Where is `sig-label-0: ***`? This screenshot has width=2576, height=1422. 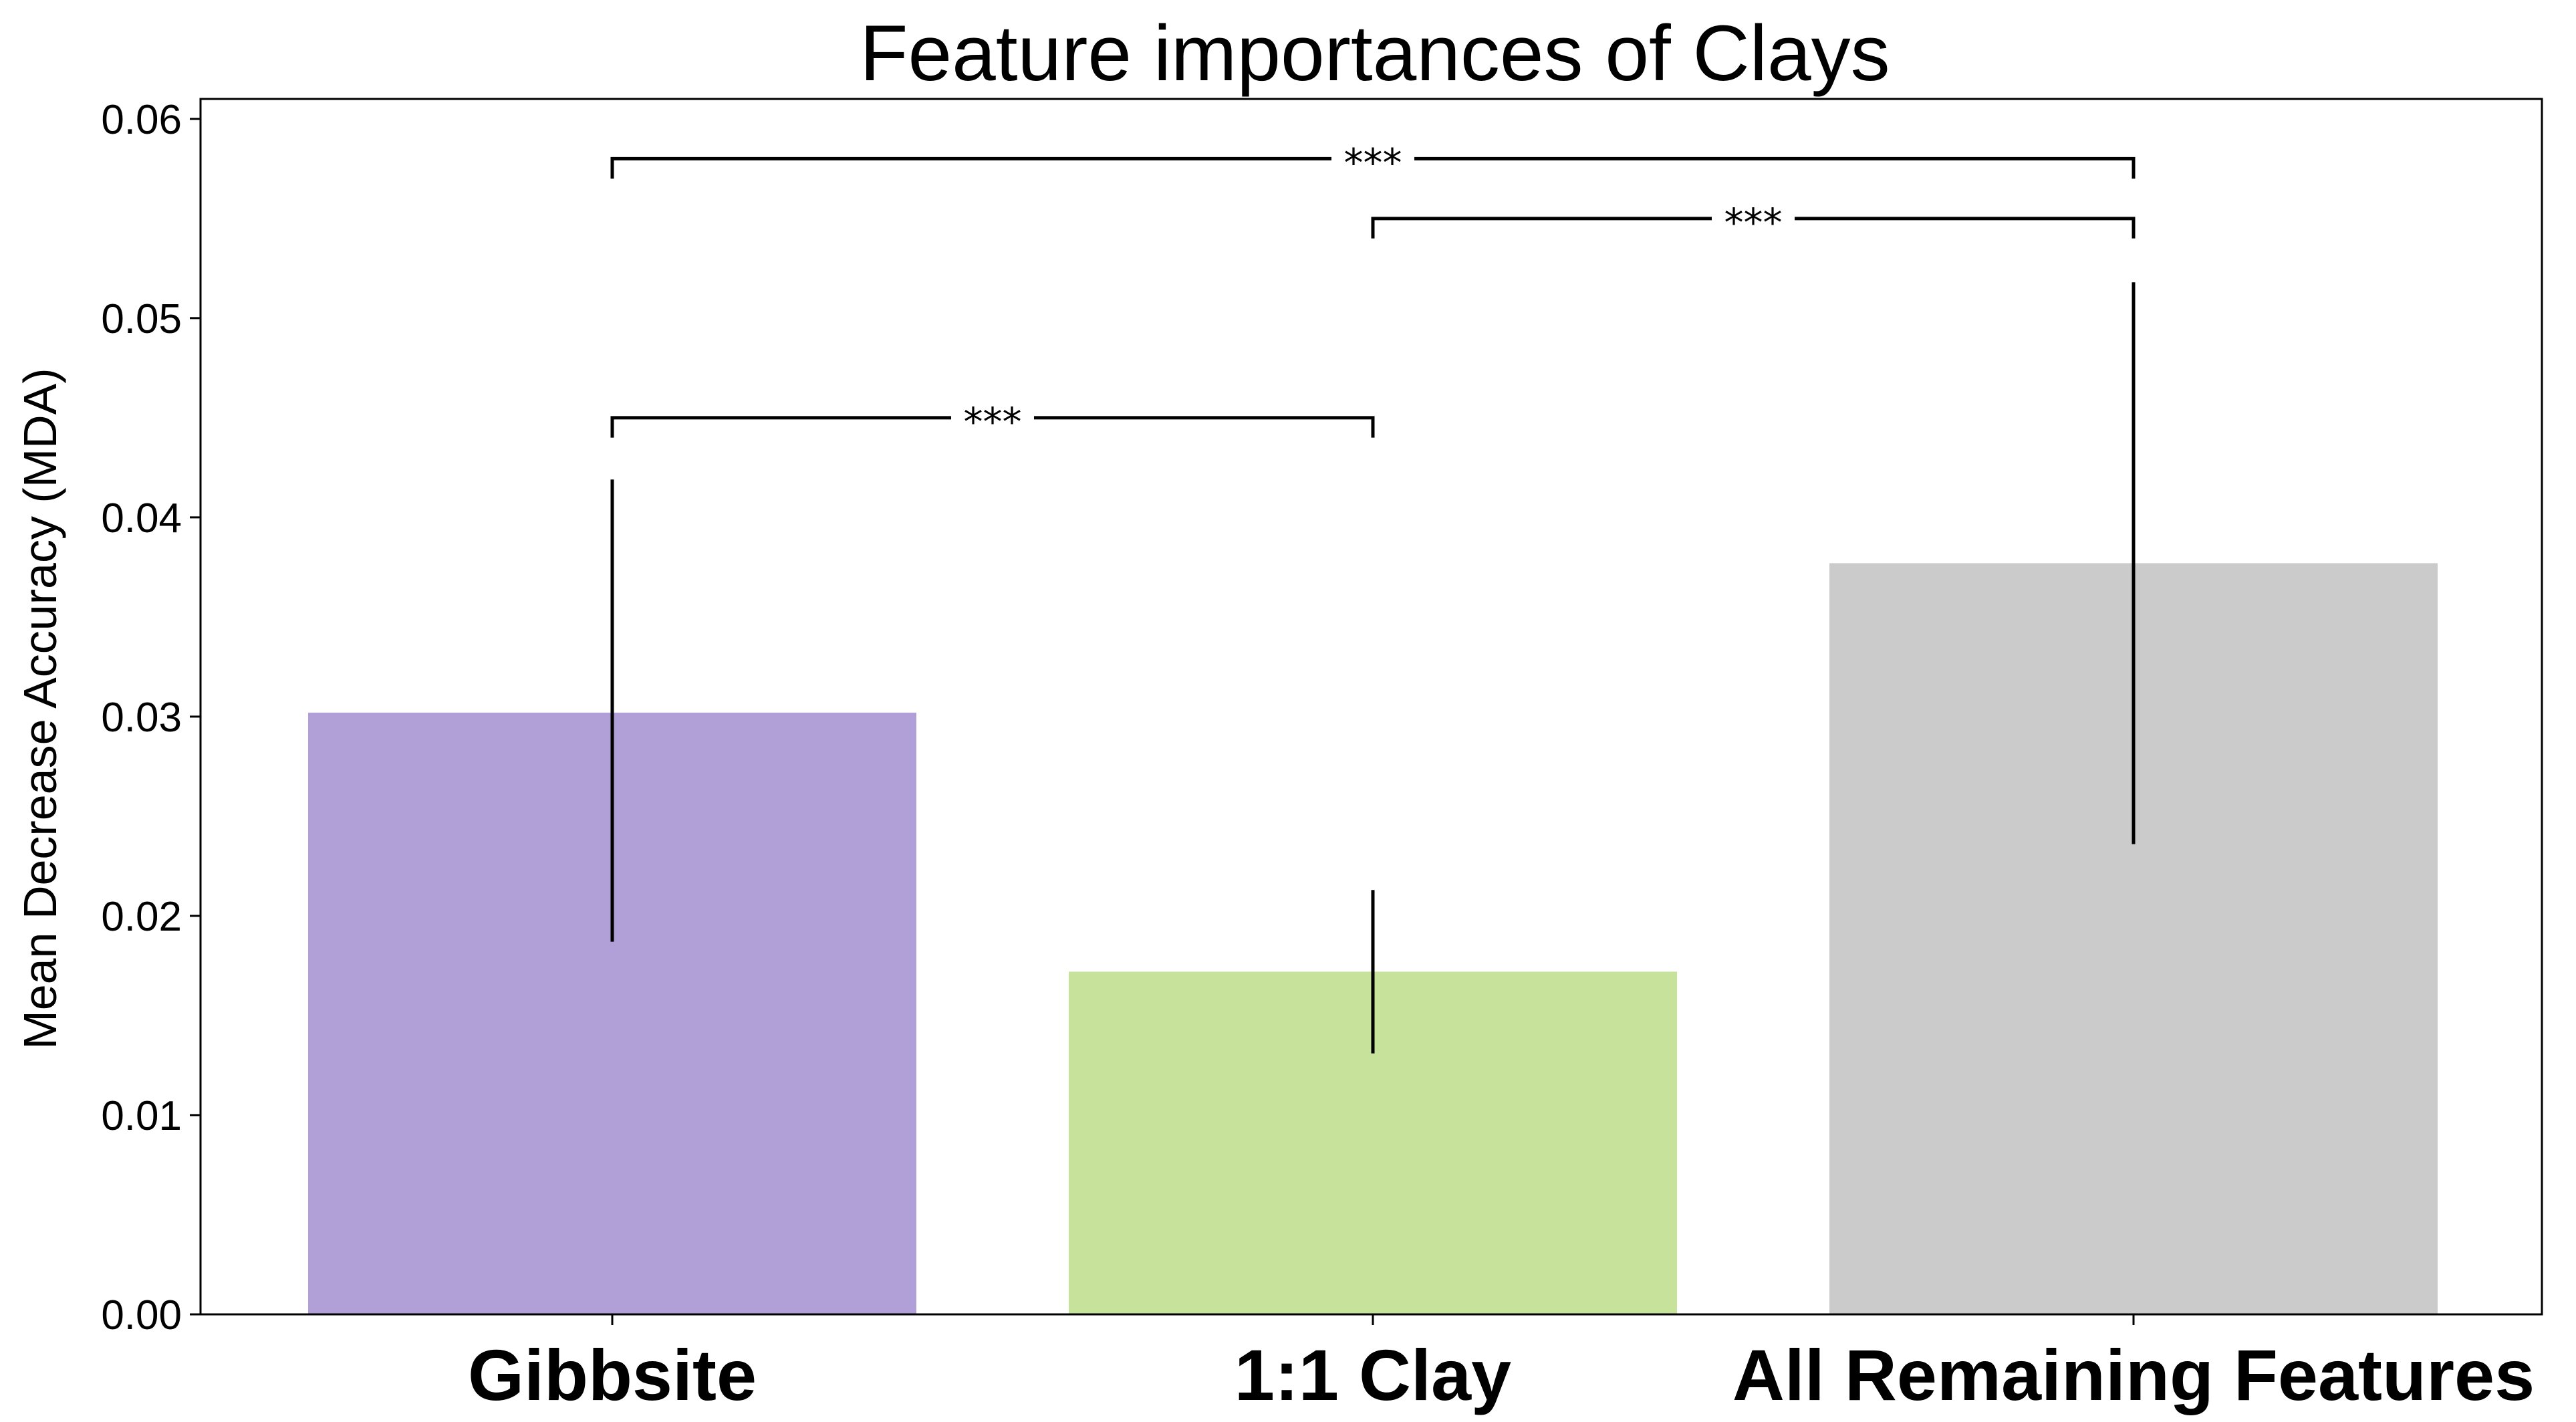 sig-label-0: *** is located at coordinates (993, 422).